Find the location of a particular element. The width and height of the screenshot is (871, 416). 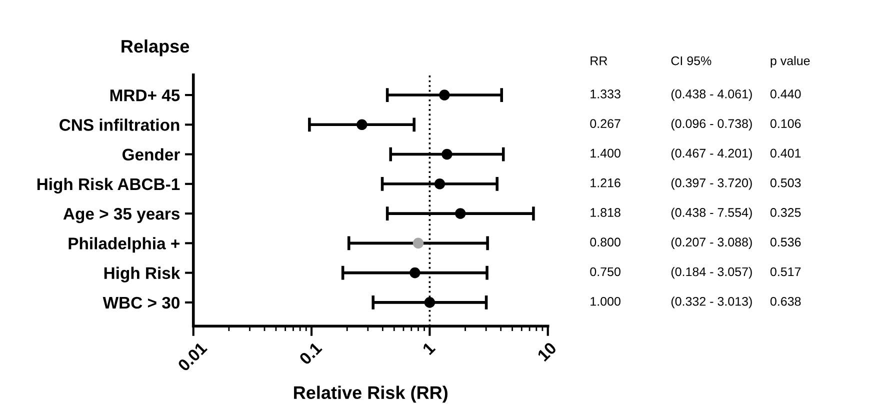

data-label: 0.750 is located at coordinates (605, 271).